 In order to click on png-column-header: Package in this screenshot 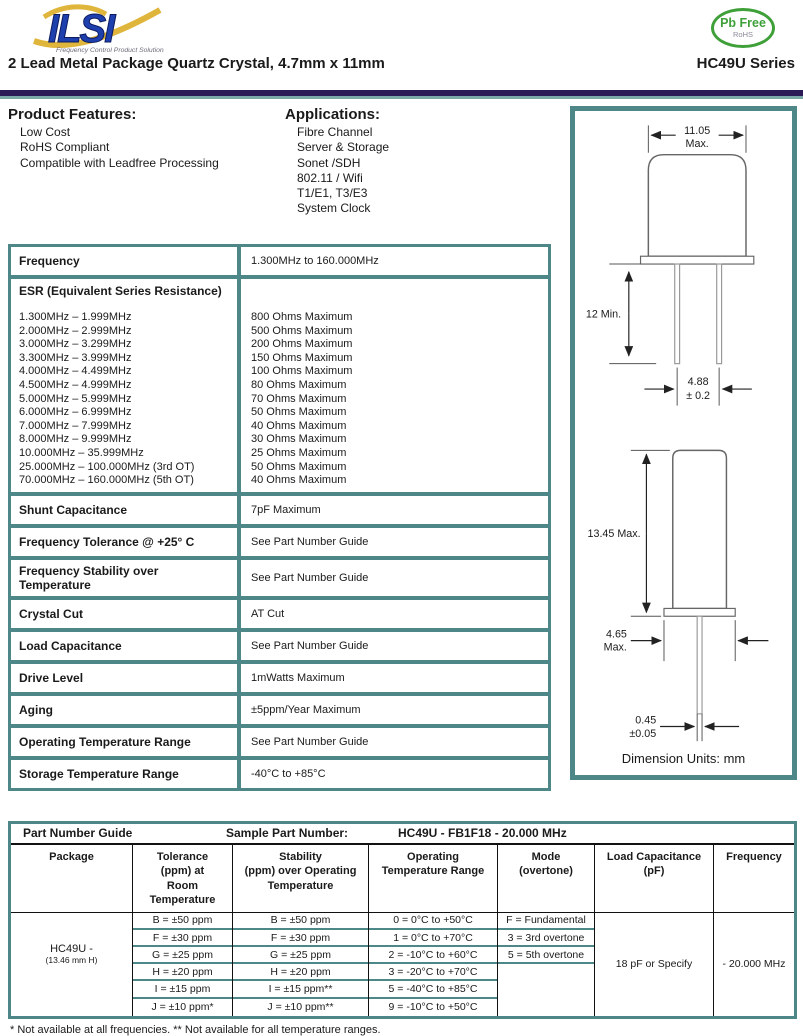, I will do `click(72, 878)`.